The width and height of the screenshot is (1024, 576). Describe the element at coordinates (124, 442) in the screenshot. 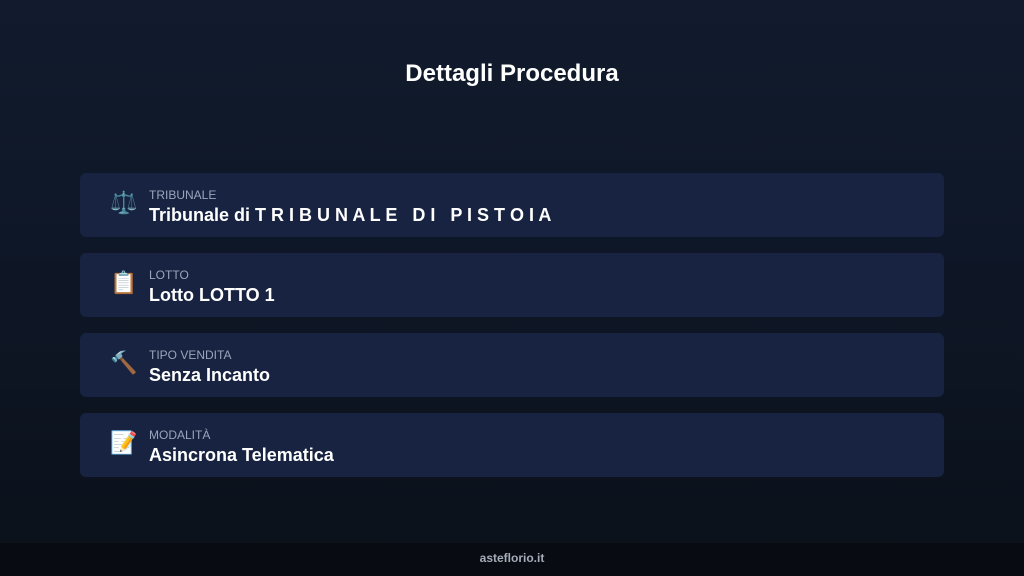

I see `document-pen-icon: 📝` at that location.